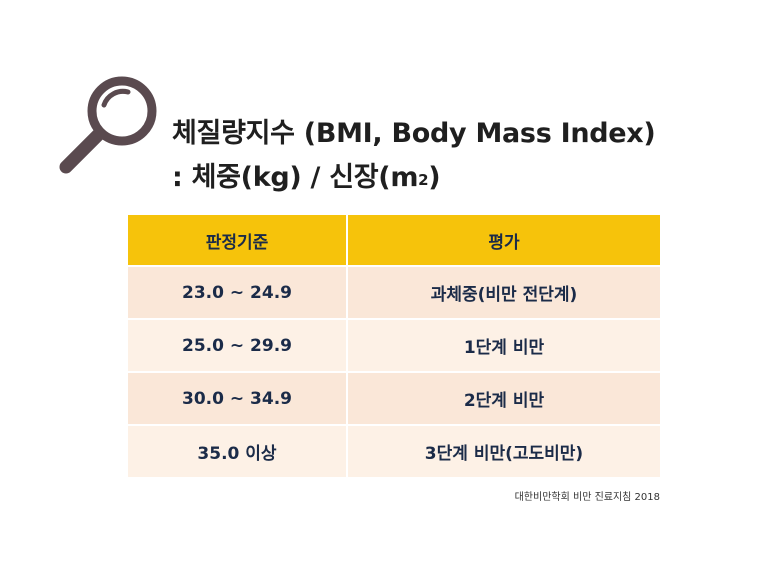 Image resolution: width=782 pixels, height=582 pixels. I want to click on table-row: 35.0 이상 3단계 비만(고도비만), so click(394, 452).